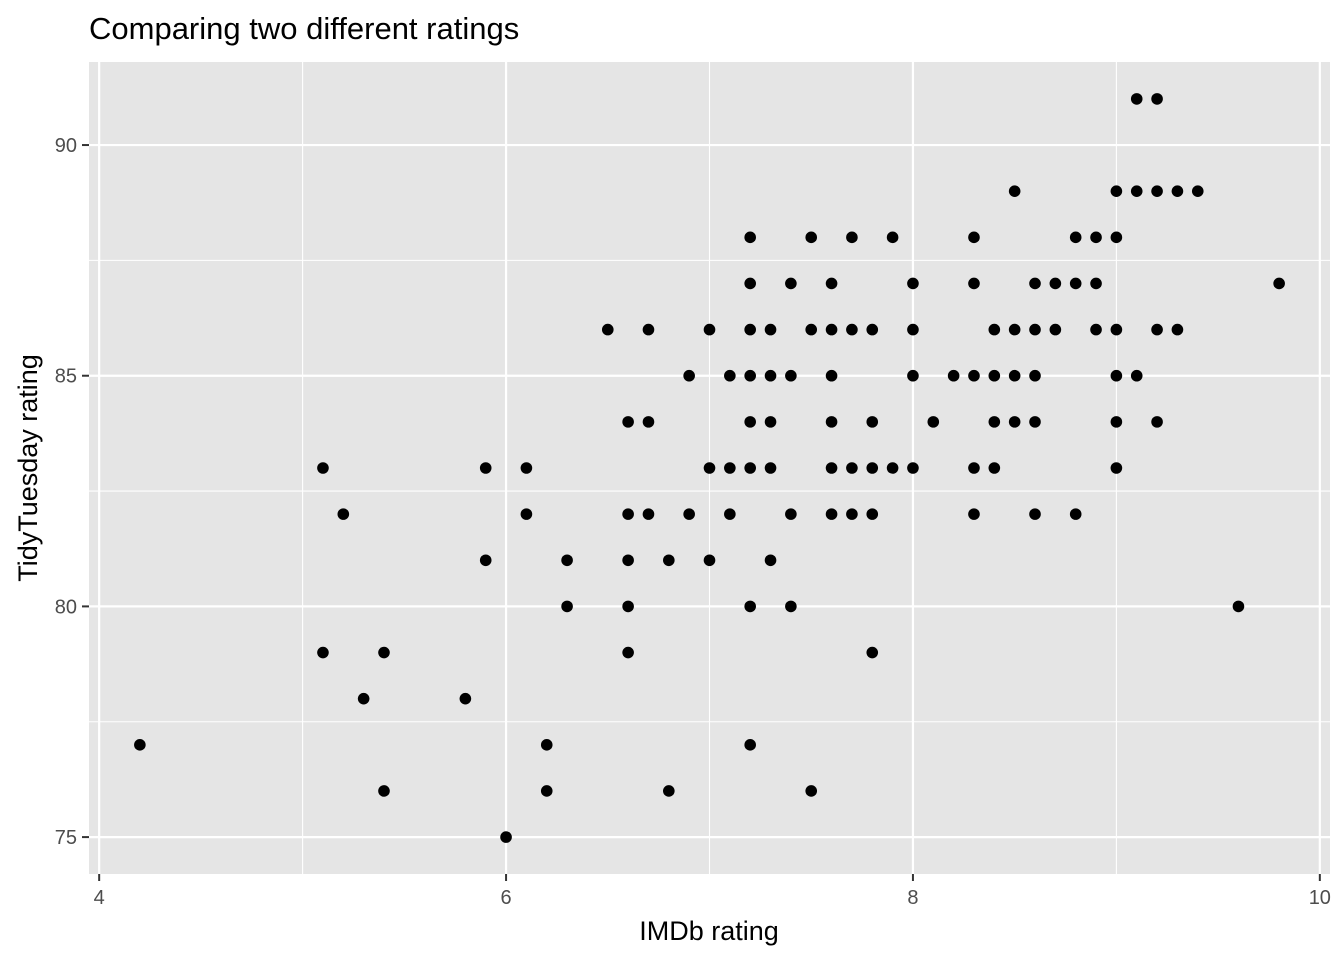 This screenshot has height=960, width=1344. I want to click on x-tick-label: 6, so click(505, 898).